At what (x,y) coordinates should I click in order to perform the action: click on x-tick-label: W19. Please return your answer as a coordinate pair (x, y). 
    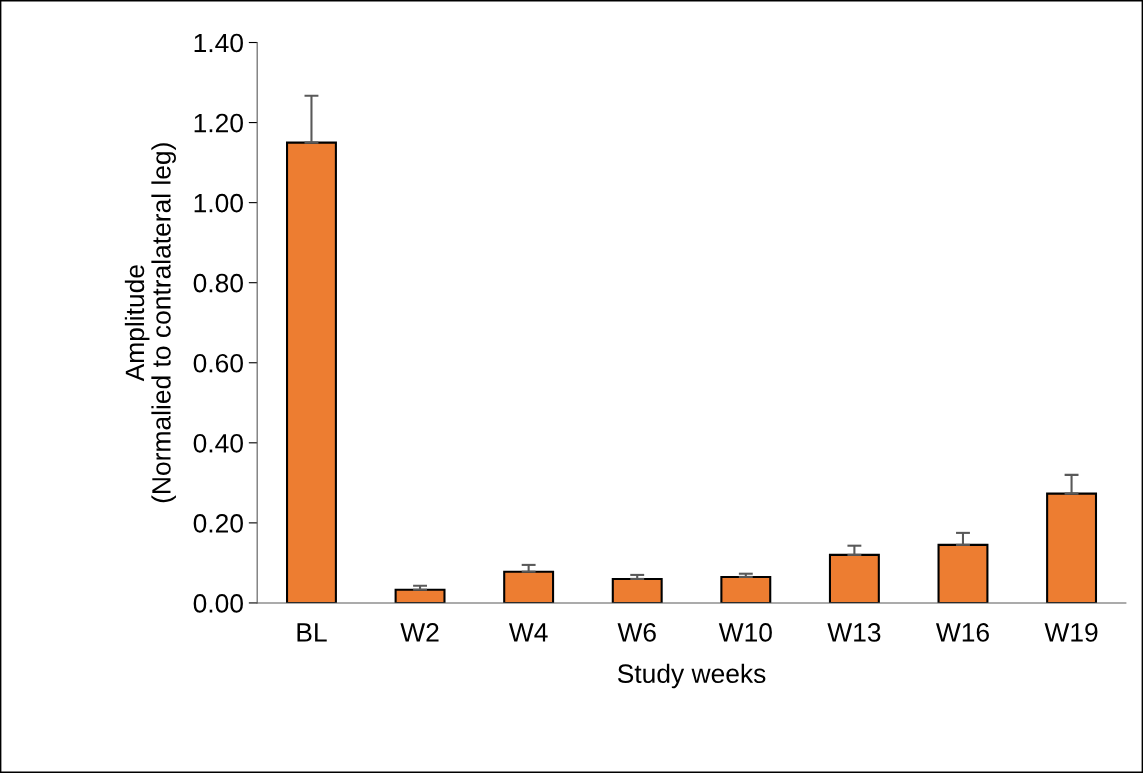
    Looking at the image, I should click on (1071, 632).